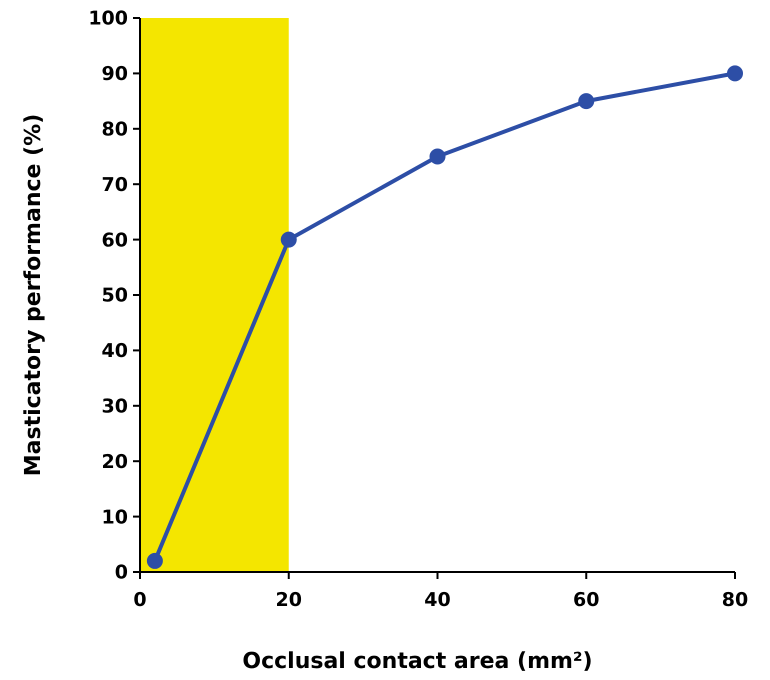  Describe the element at coordinates (115, 295) in the screenshot. I see `y-tick-label: 50` at that location.